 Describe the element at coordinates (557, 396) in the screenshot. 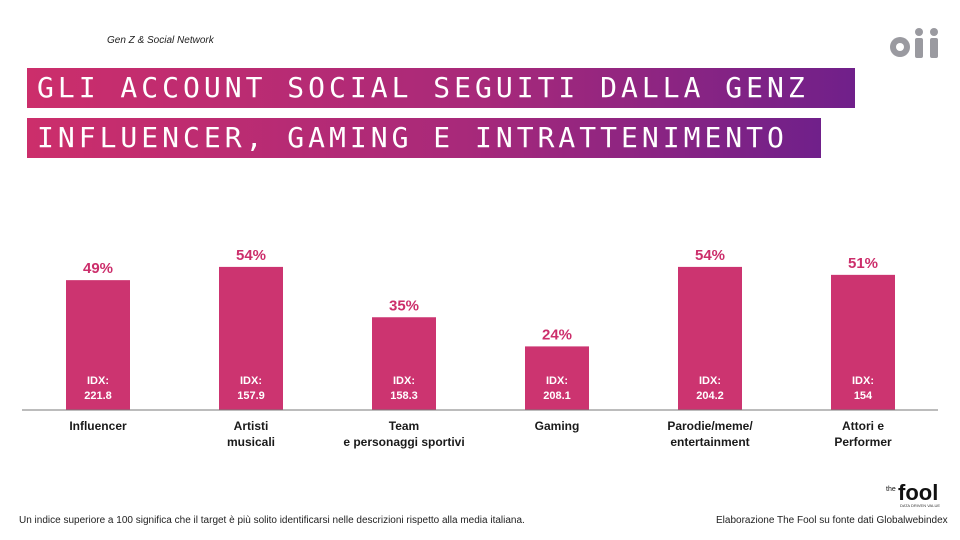

I see `idx-value: 208.1` at that location.